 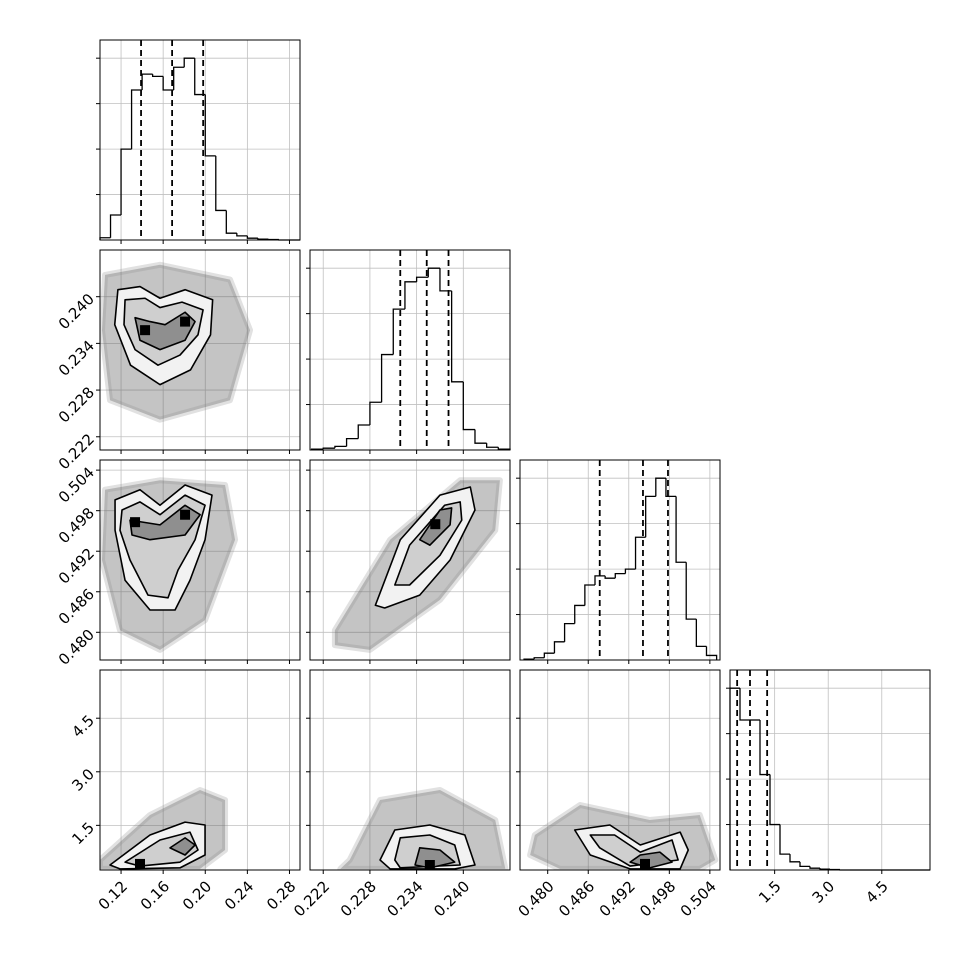 What do you see at coordinates (657, 898) in the screenshot?
I see `x-tick-label: 0.498` at bounding box center [657, 898].